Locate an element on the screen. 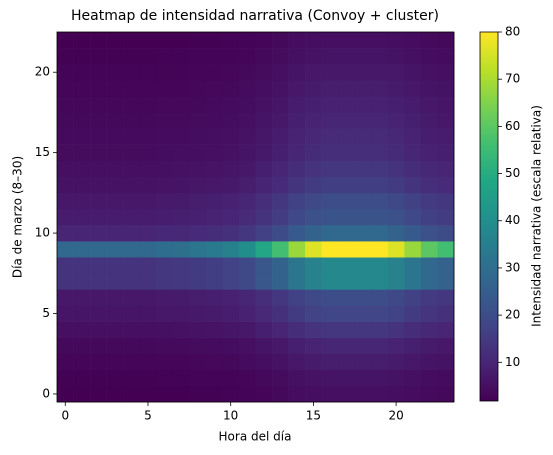 The image size is (553, 455). y-tick-label: 20 is located at coordinates (42, 72).